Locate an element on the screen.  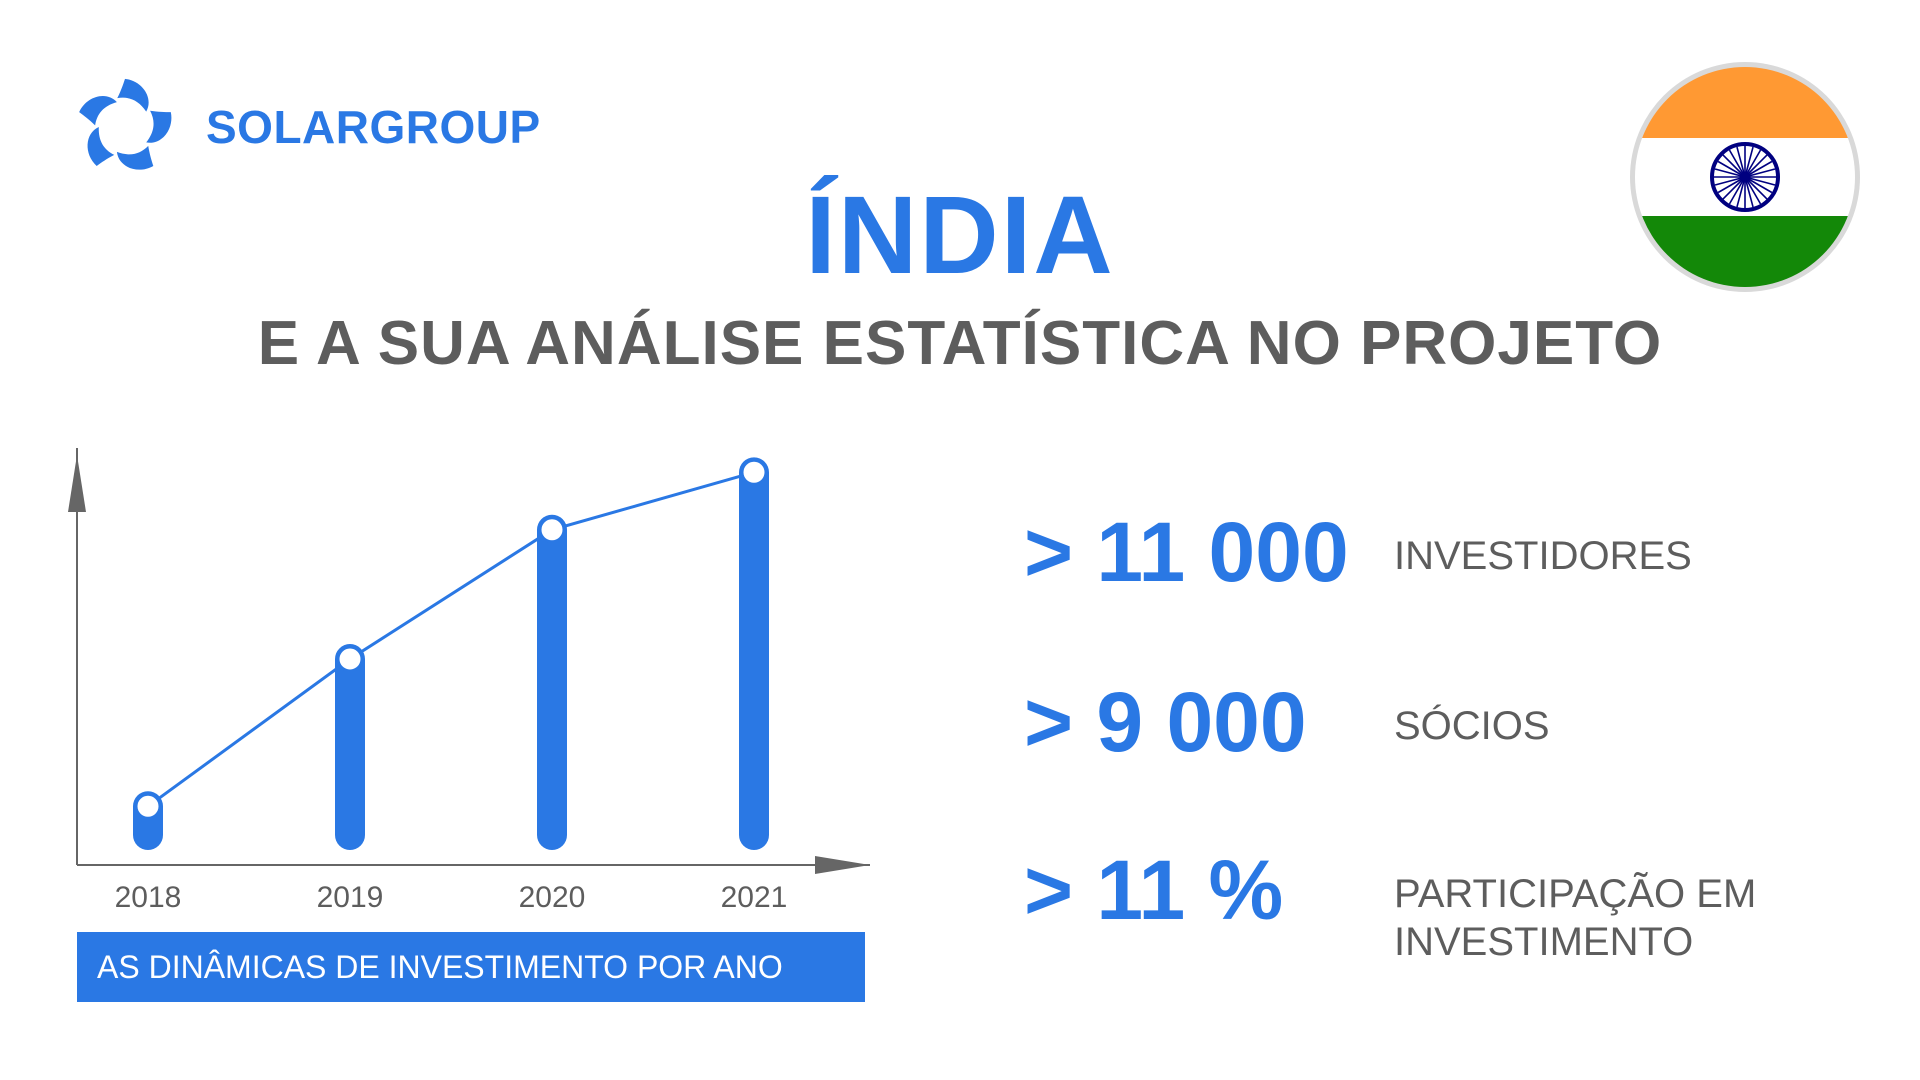
stat-label: SÓCIOS is located at coordinates (1472, 726).